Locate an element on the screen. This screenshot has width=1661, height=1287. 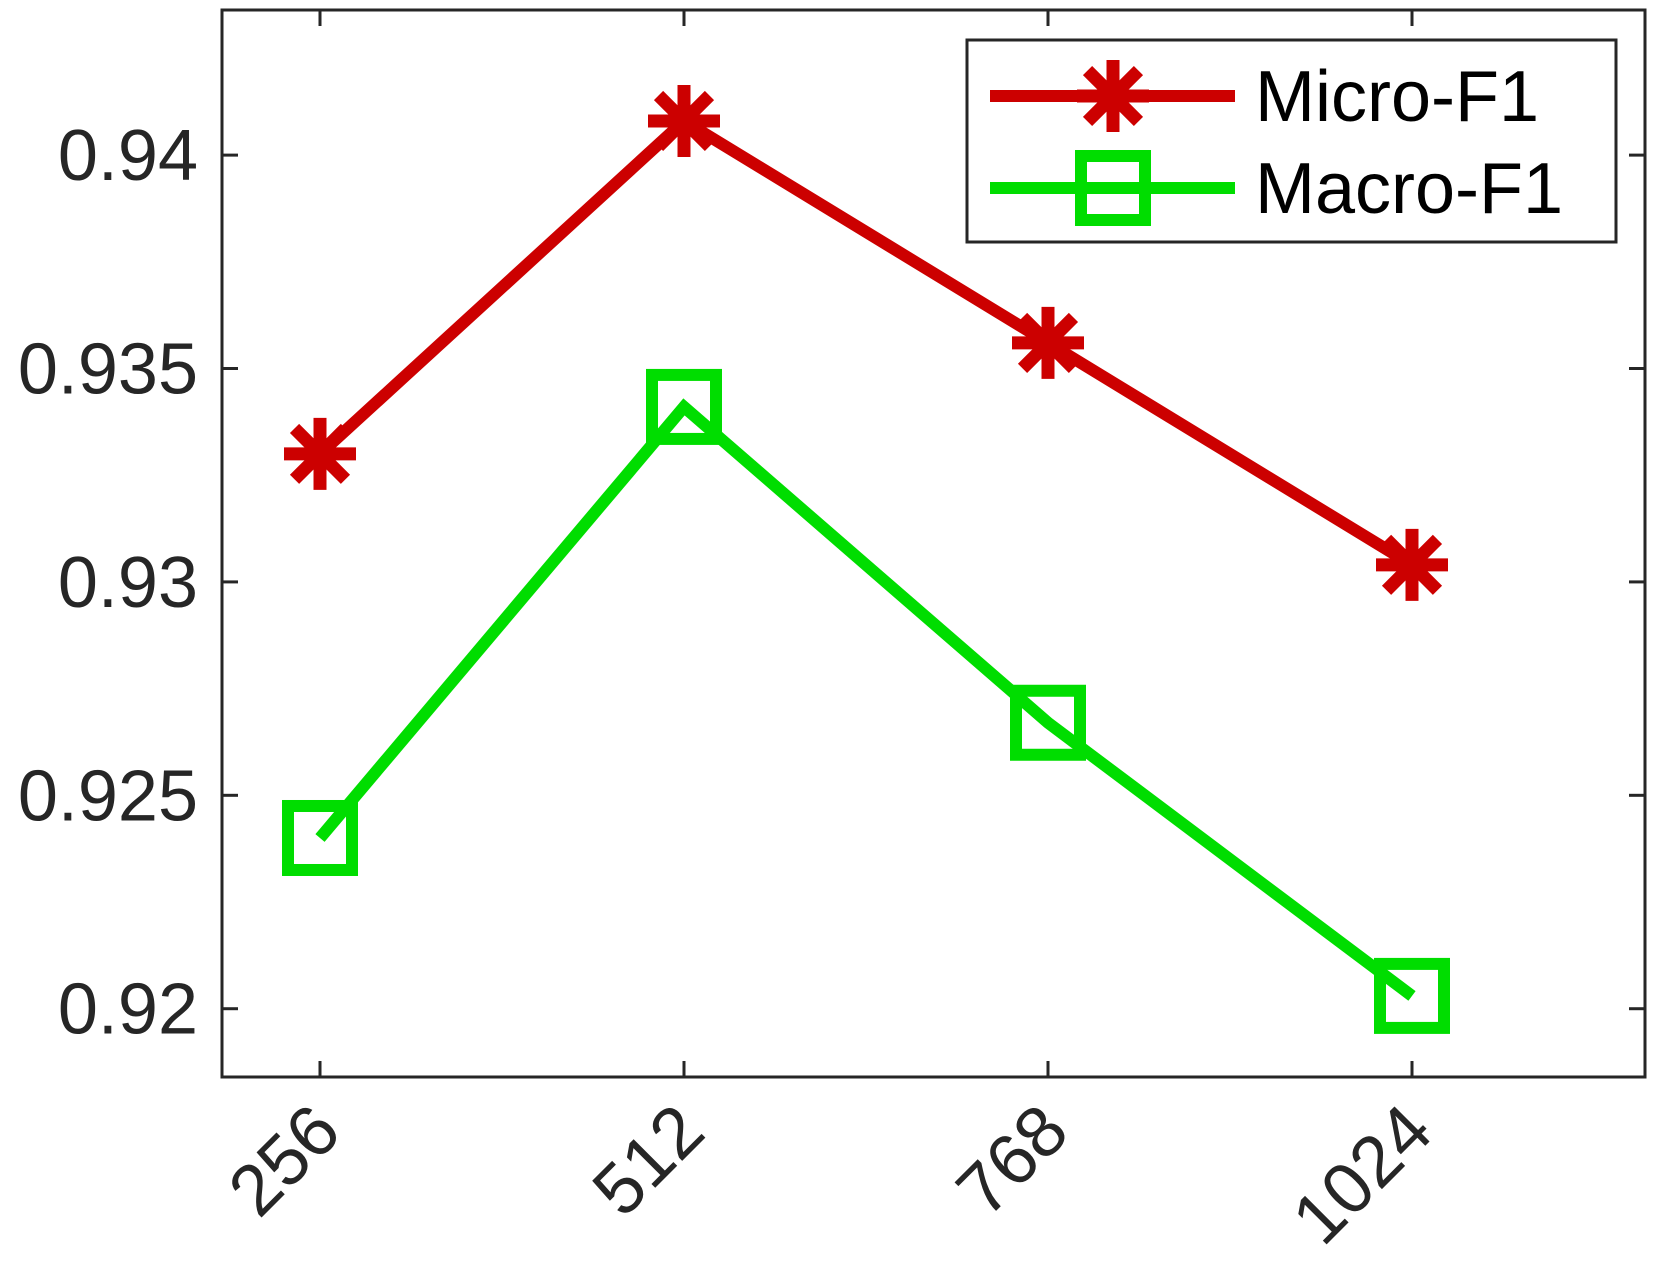
y-tick-label: 0.94 is located at coordinates (128, 156).